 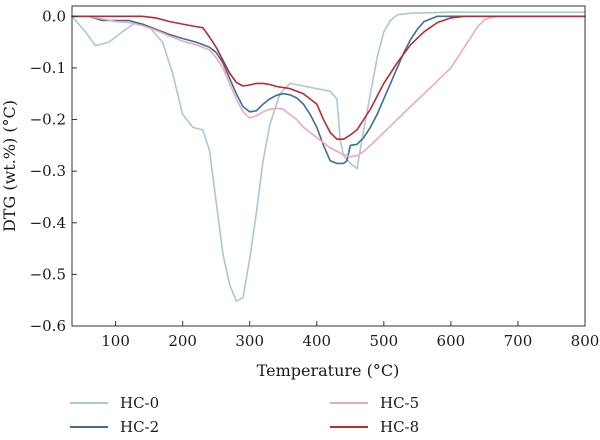 What do you see at coordinates (328, 370) in the screenshot?
I see `x-axis-title: Temperature (°C)` at bounding box center [328, 370].